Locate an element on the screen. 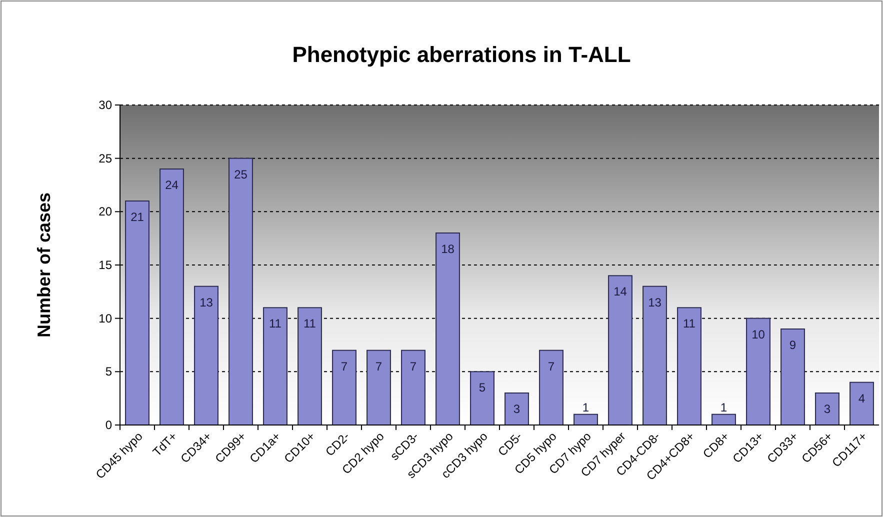  data-label: 4 is located at coordinates (862, 398).